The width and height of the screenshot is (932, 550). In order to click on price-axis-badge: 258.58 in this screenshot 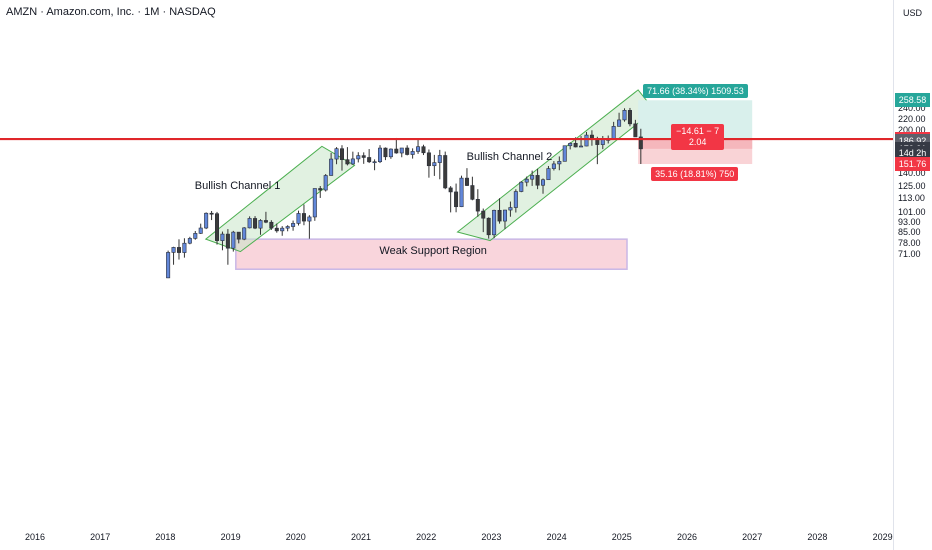, I will do `click(912, 100)`.